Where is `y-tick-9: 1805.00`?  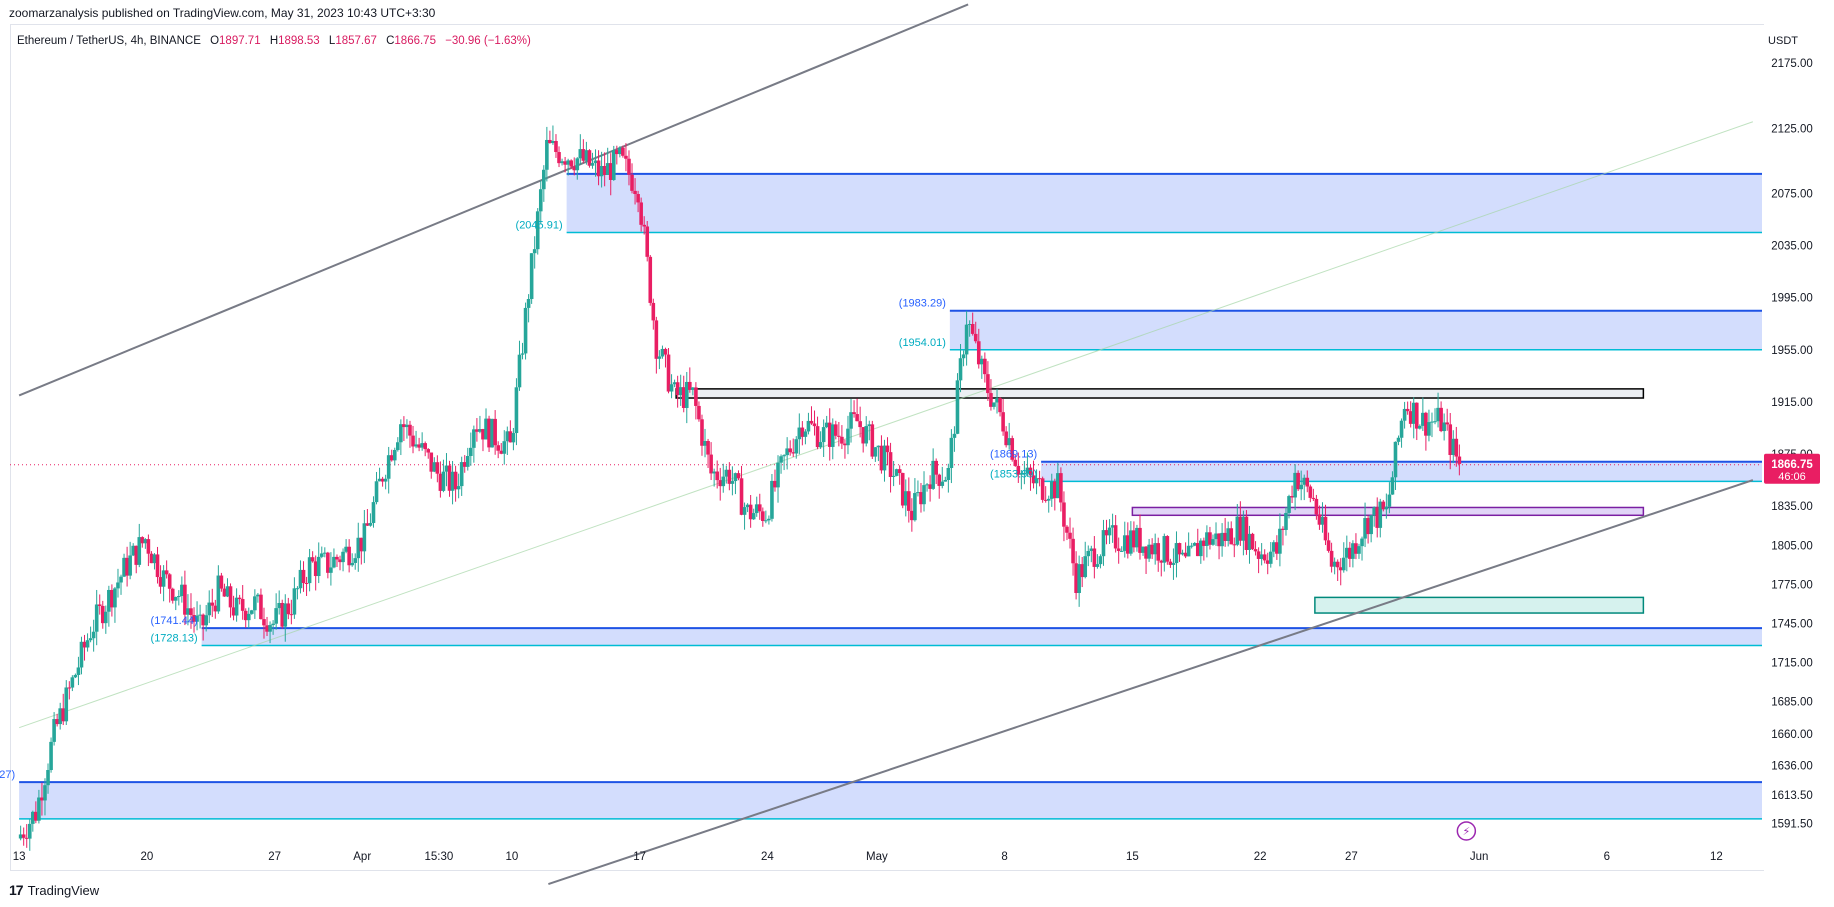
y-tick-9: 1805.00 is located at coordinates (1792, 546).